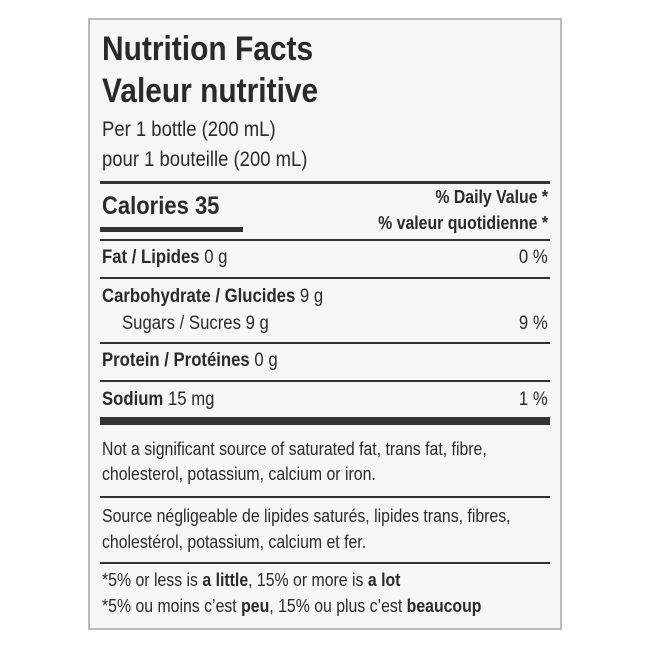  I want to click on nutrient-name: Sodium, so click(133, 399).